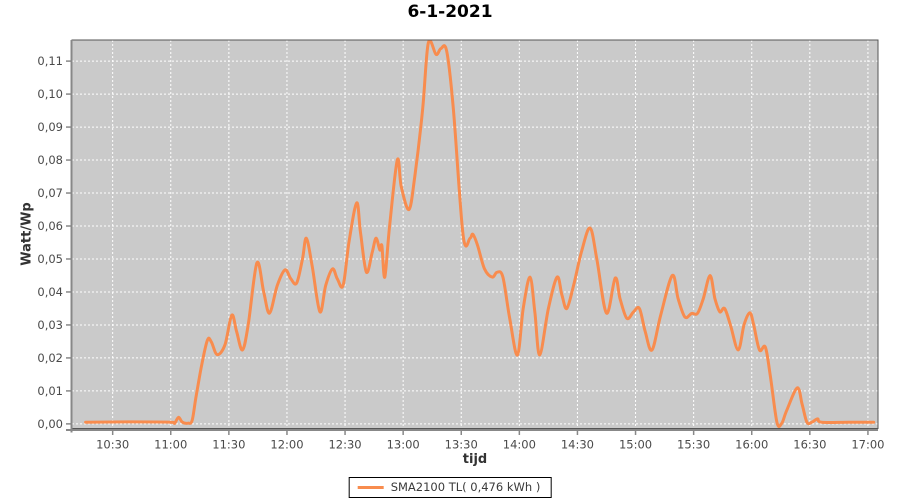 The width and height of the screenshot is (900, 500). What do you see at coordinates (50, 424) in the screenshot?
I see `y-tick-label: 0,00` at bounding box center [50, 424].